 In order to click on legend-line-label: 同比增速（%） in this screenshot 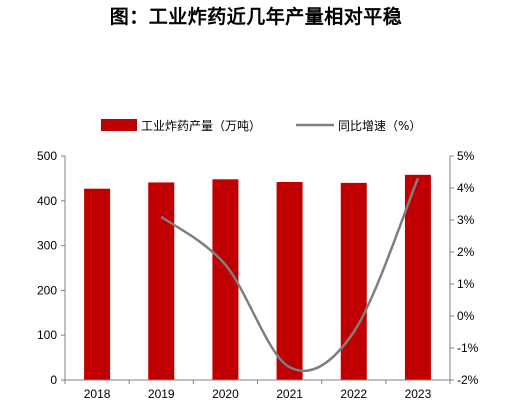, I will do `click(379, 126)`.